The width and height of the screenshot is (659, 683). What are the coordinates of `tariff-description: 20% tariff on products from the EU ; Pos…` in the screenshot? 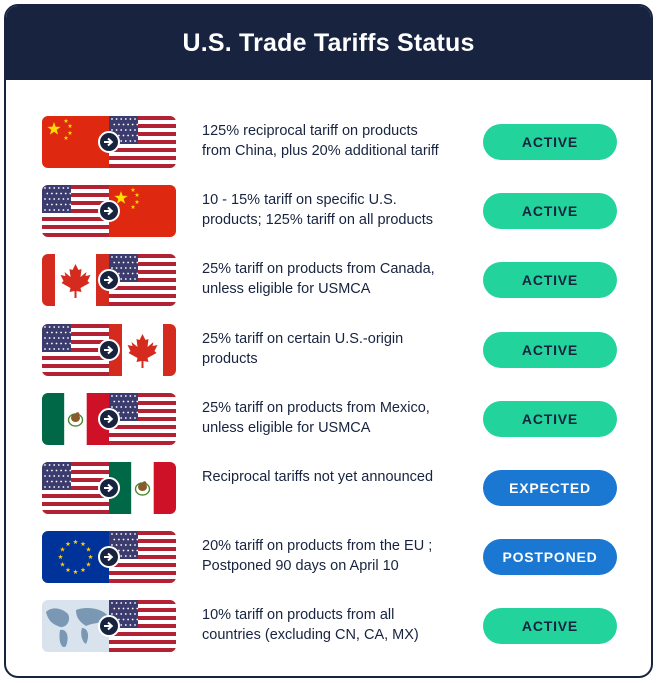 It's located at (333, 556).